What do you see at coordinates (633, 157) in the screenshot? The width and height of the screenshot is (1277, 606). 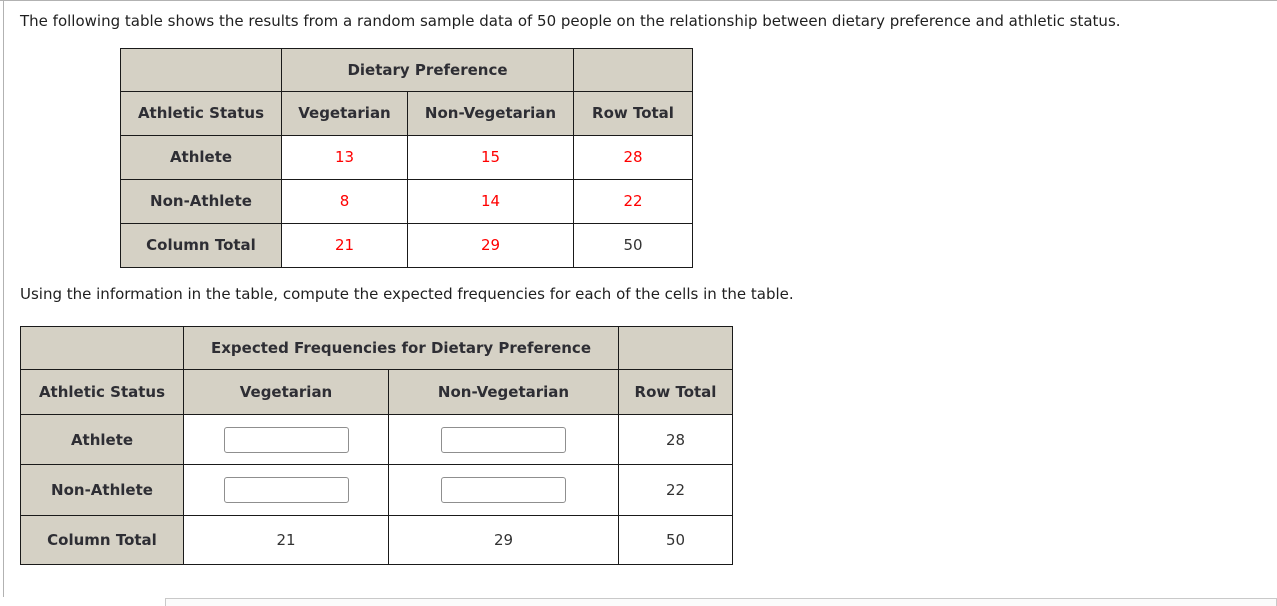 I see `observed-cell-athlete-row-total: 28` at bounding box center [633, 157].